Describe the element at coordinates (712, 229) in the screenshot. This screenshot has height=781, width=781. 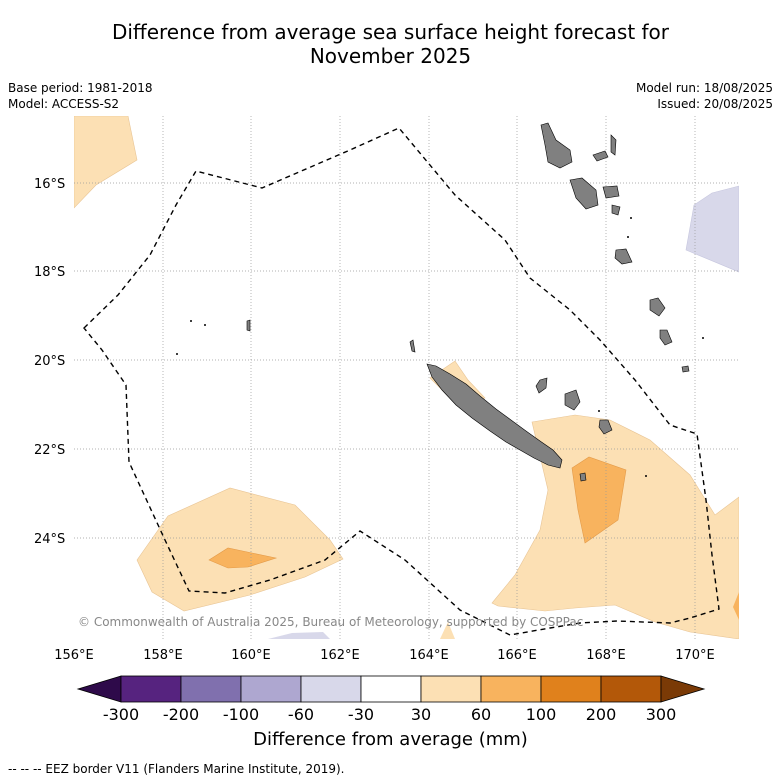
I see `anomaly-light-purple-east` at that location.